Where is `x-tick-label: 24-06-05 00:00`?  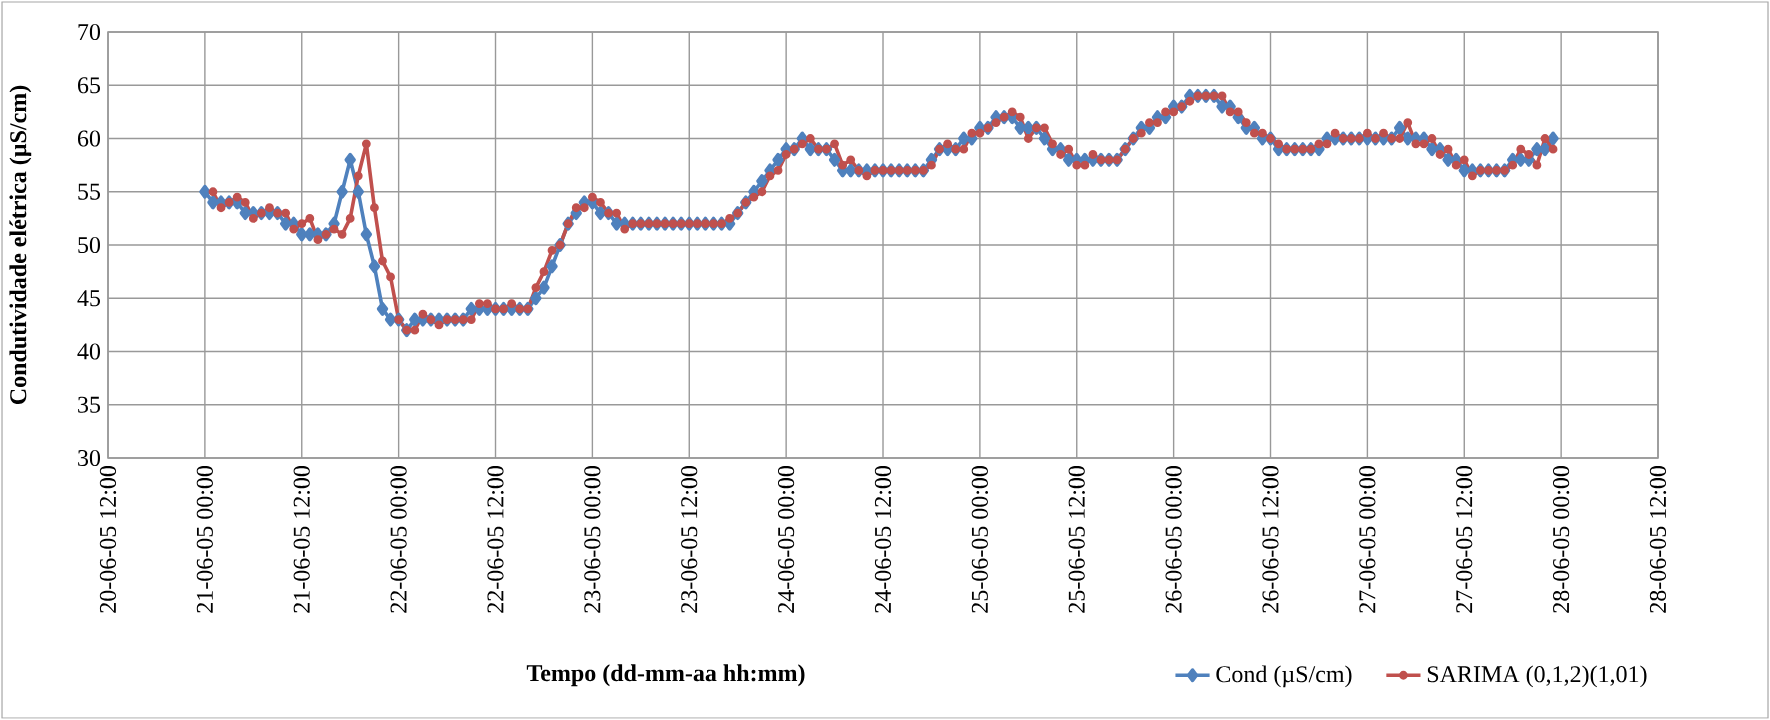 x-tick-label: 24-06-05 00:00 is located at coordinates (786, 539).